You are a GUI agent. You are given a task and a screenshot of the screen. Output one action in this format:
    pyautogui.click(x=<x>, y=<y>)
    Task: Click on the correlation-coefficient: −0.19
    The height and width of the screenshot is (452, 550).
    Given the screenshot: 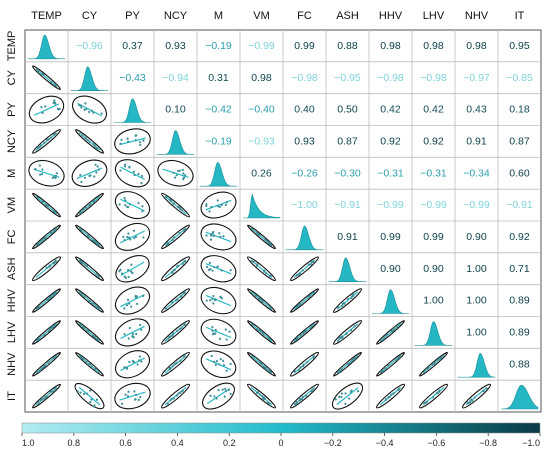 What is the action you would take?
    pyautogui.click(x=218, y=46)
    